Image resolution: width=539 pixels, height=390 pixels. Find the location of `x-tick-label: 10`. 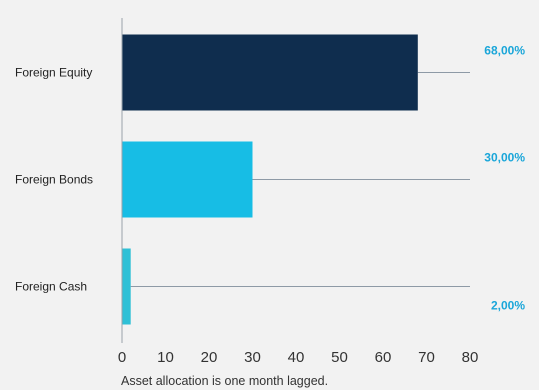

x-tick-label: 10 is located at coordinates (165, 357).